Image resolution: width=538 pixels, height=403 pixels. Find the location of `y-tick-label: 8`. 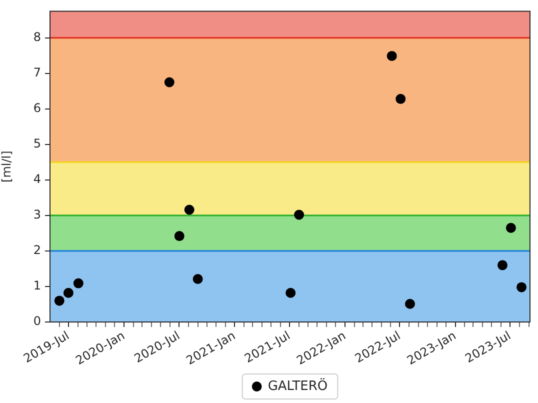

y-tick-label: 8 is located at coordinates (37, 37).